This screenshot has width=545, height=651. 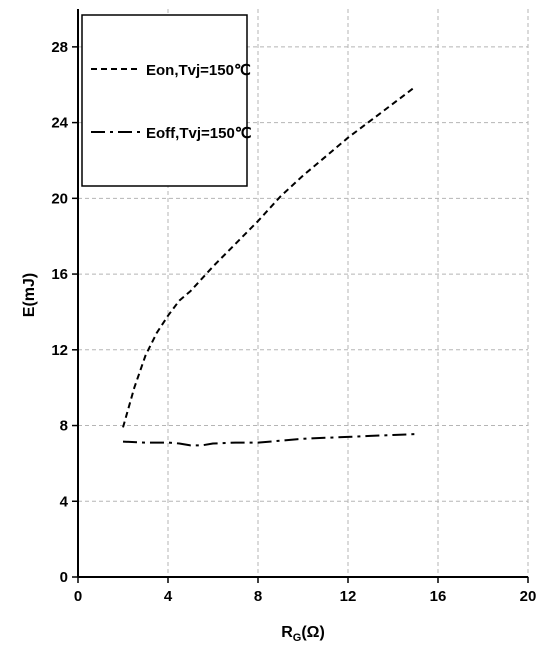 What do you see at coordinates (198, 70) in the screenshot?
I see `legend-label-eon: Eon,Tvj=150℃` at bounding box center [198, 70].